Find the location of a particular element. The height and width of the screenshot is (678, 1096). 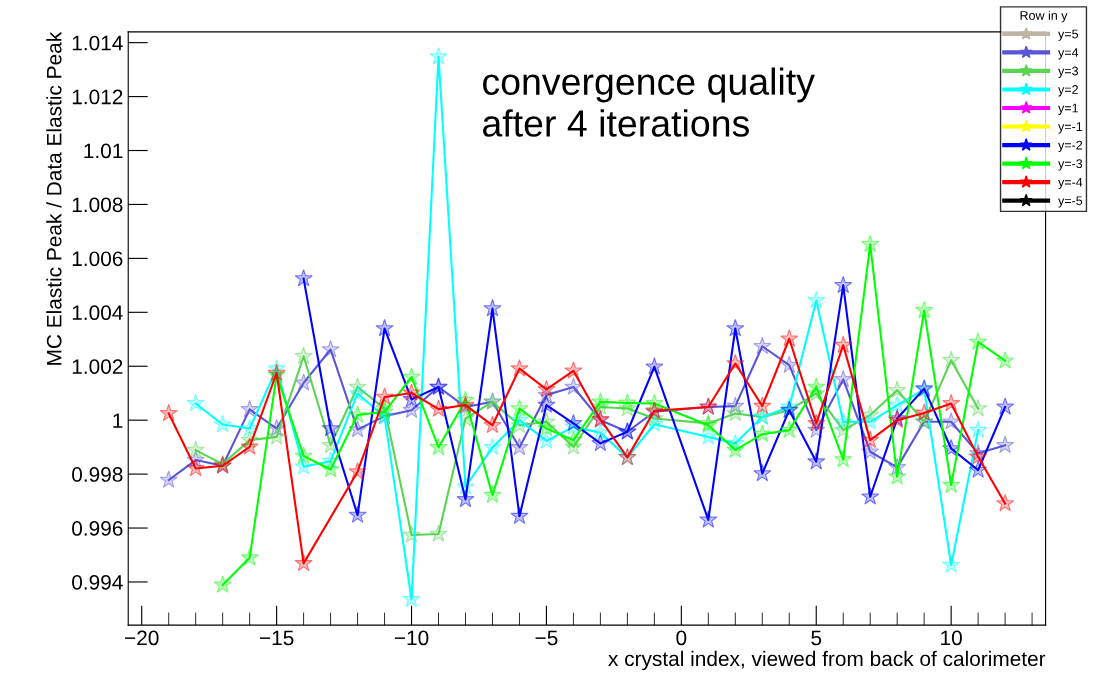

legend-label: y=-2 is located at coordinates (1070, 146).